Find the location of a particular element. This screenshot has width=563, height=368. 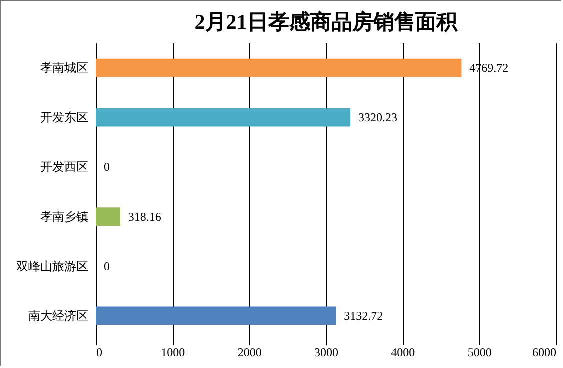

x-tick-label: 3000 is located at coordinates (326, 353).